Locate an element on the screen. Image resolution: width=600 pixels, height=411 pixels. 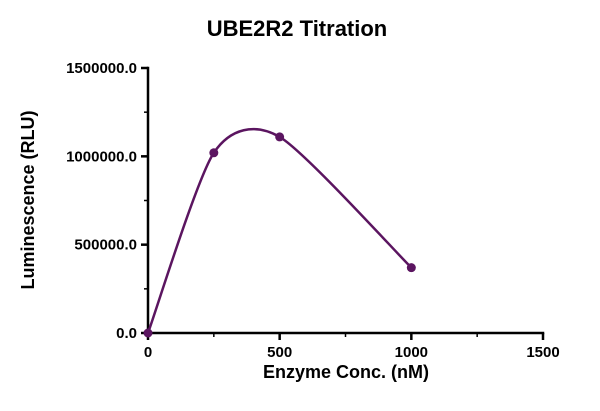
y-tick-label: 1500000.0 is located at coordinates (101, 68).